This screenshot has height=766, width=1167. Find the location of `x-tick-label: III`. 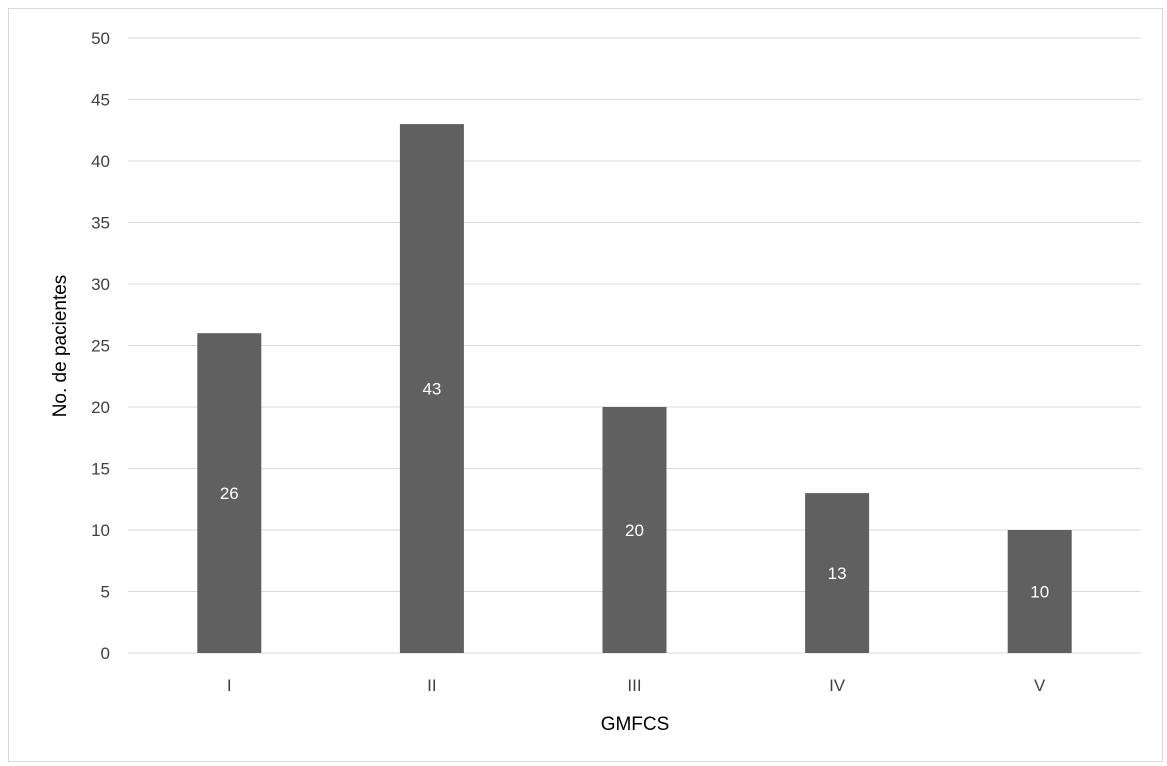

x-tick-label: III is located at coordinates (634, 685).